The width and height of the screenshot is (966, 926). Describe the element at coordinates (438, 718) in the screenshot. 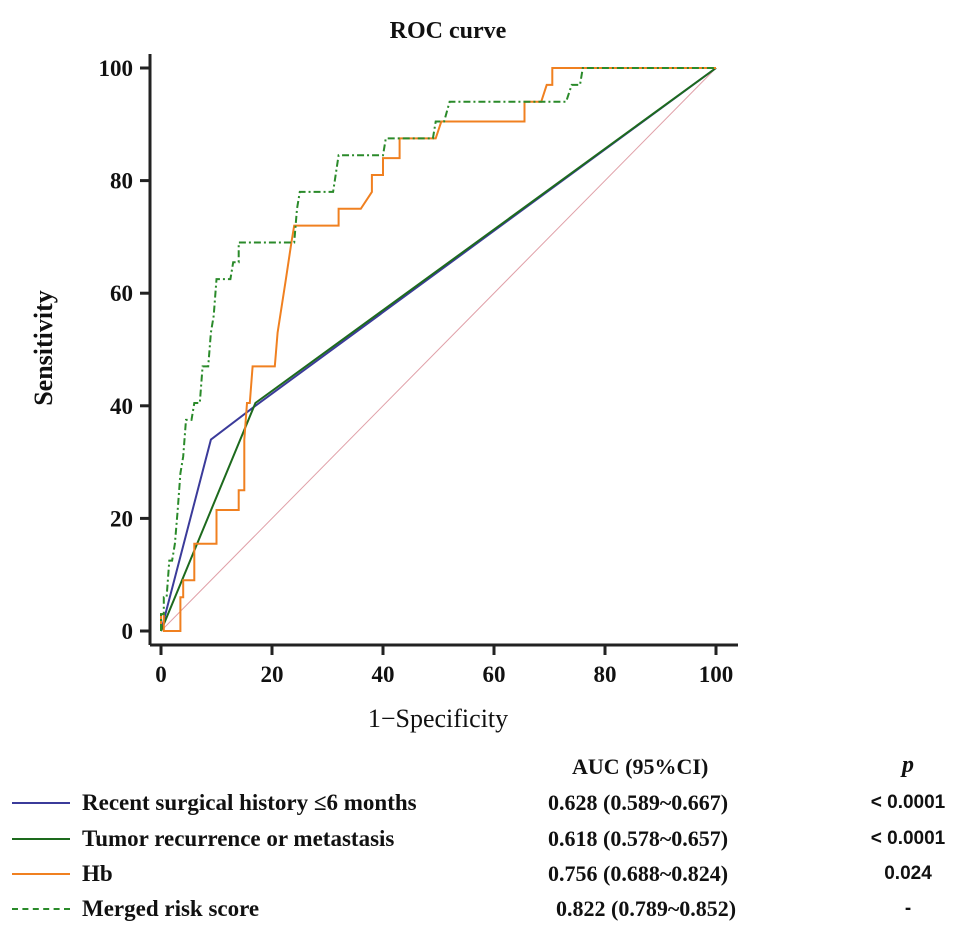

I see `x-axis-label: 1−Specificity` at that location.